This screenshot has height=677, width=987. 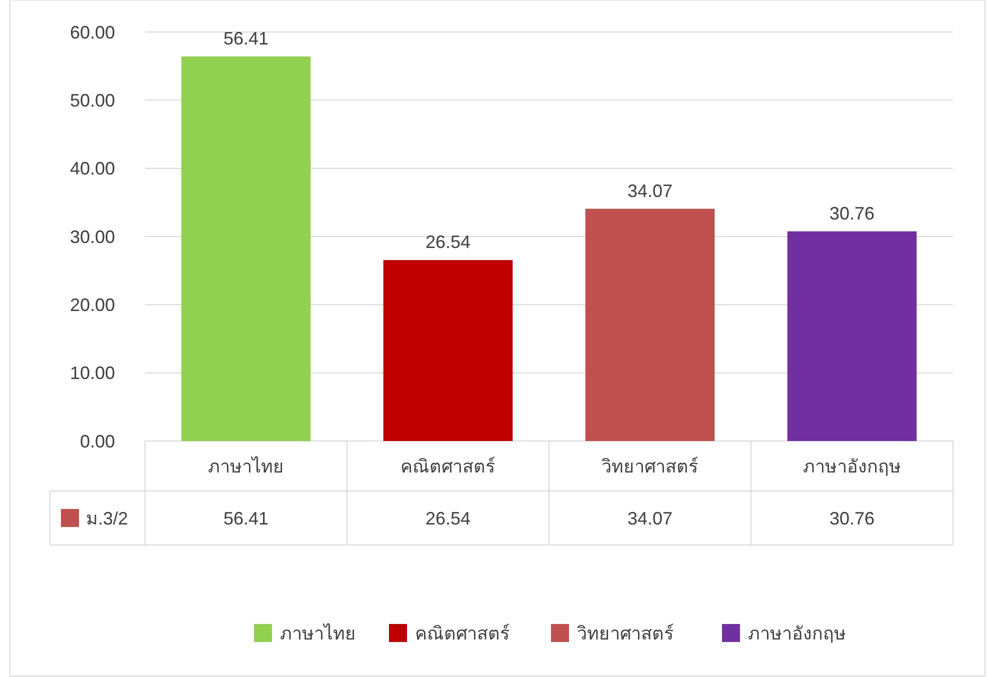 I want to click on y-tick-label: 0.00, so click(x=97, y=441).